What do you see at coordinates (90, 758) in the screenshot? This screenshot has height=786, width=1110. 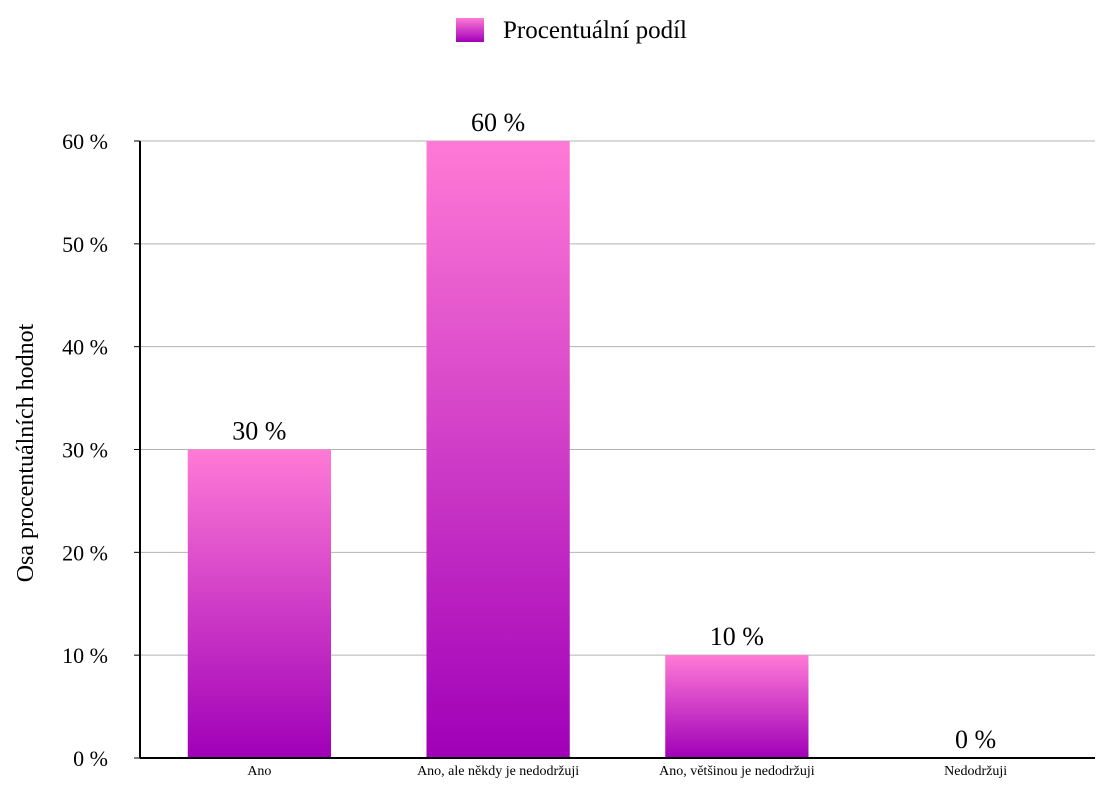 I see `y-tick-label: 0 %` at bounding box center [90, 758].